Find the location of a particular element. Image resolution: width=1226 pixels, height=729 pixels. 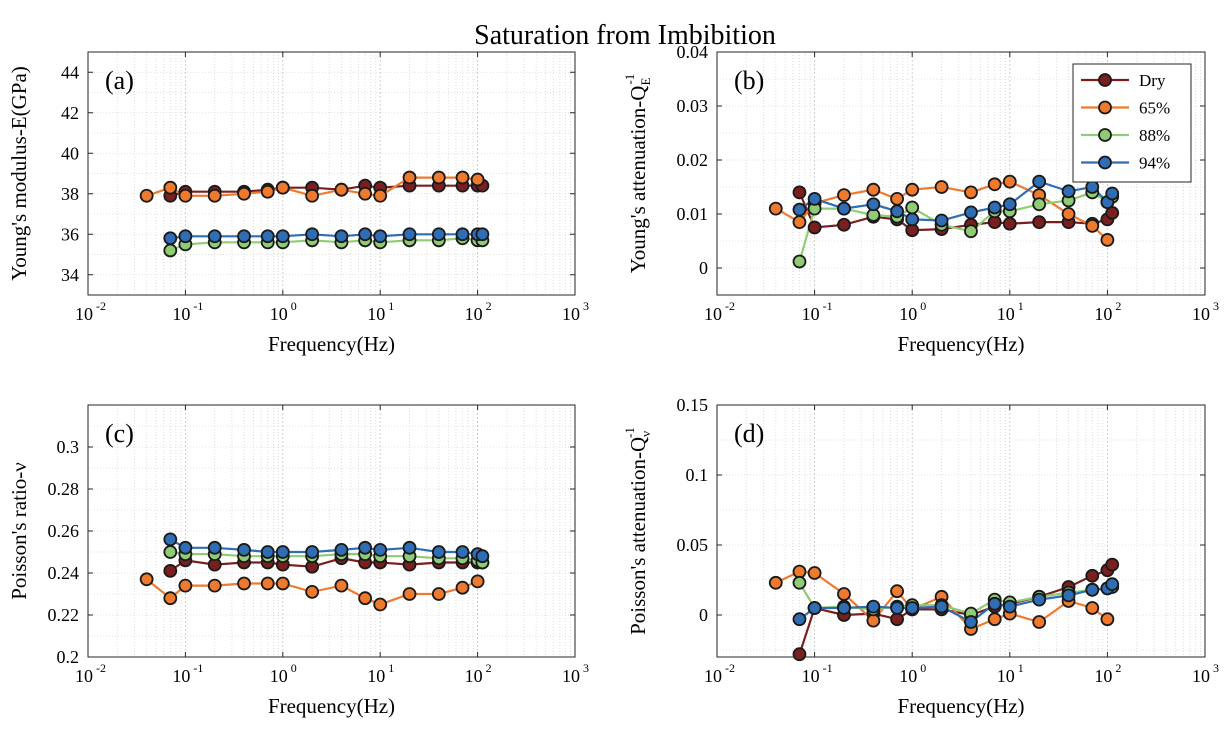

y-tick-label: 0.15 is located at coordinates (693, 405).